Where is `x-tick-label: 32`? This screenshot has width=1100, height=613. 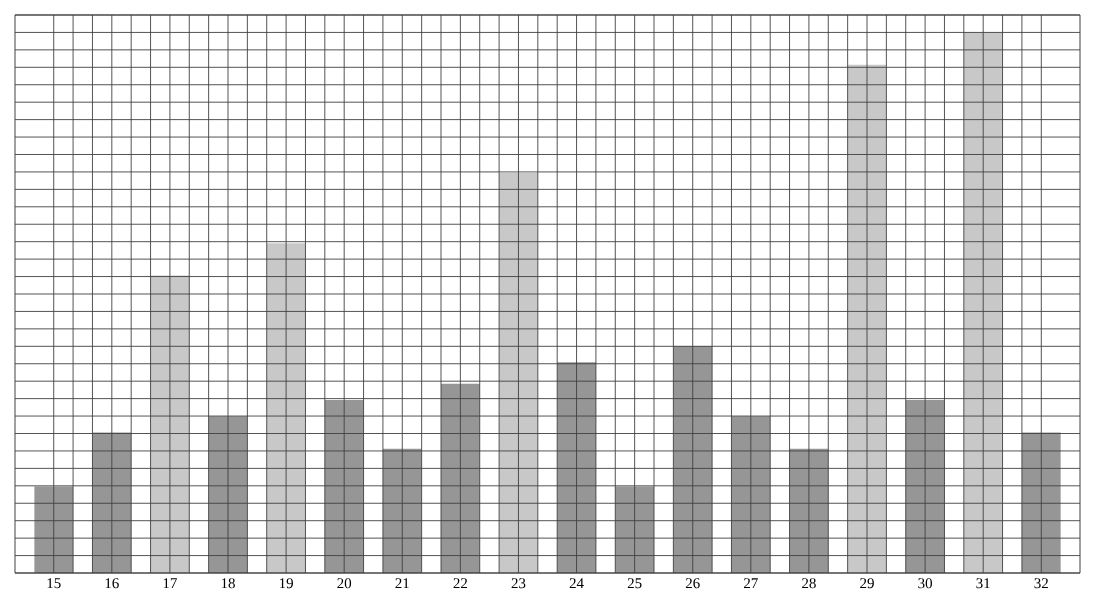
x-tick-label: 32 is located at coordinates (1041, 583).